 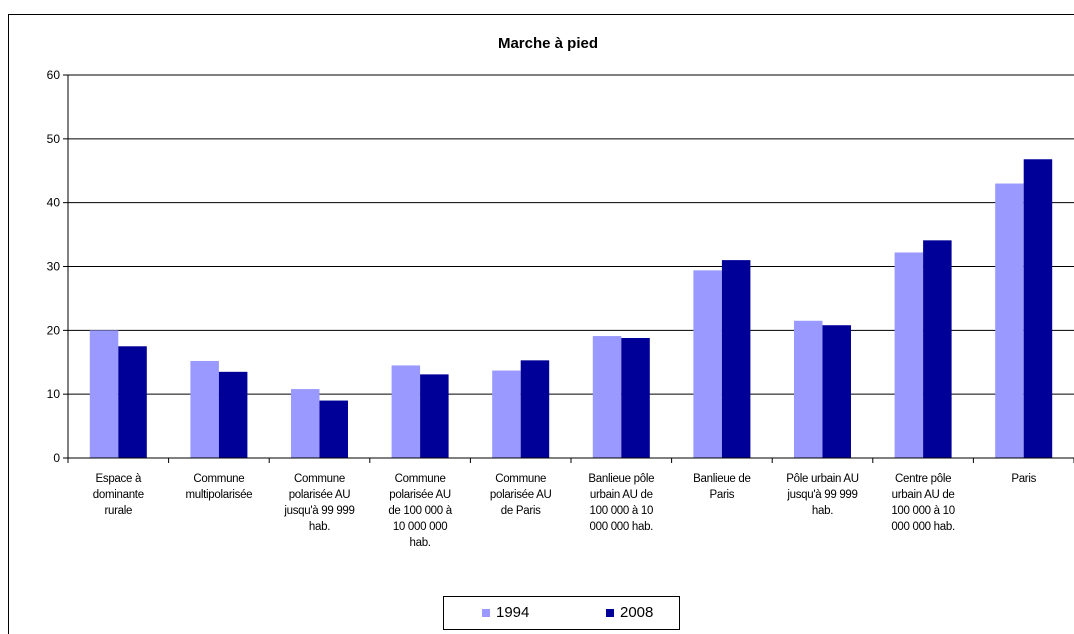 I want to click on y-tick-label: 20, so click(x=54, y=330).